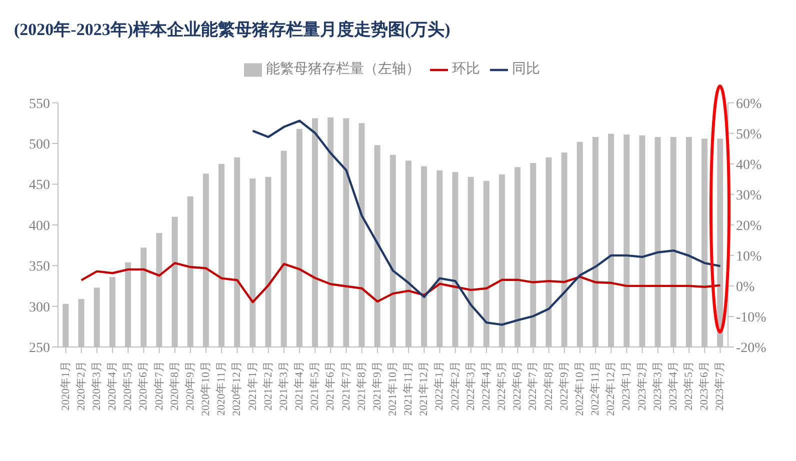  What do you see at coordinates (159, 385) in the screenshot?
I see `x-tick-label: 2020年7月` at bounding box center [159, 385].